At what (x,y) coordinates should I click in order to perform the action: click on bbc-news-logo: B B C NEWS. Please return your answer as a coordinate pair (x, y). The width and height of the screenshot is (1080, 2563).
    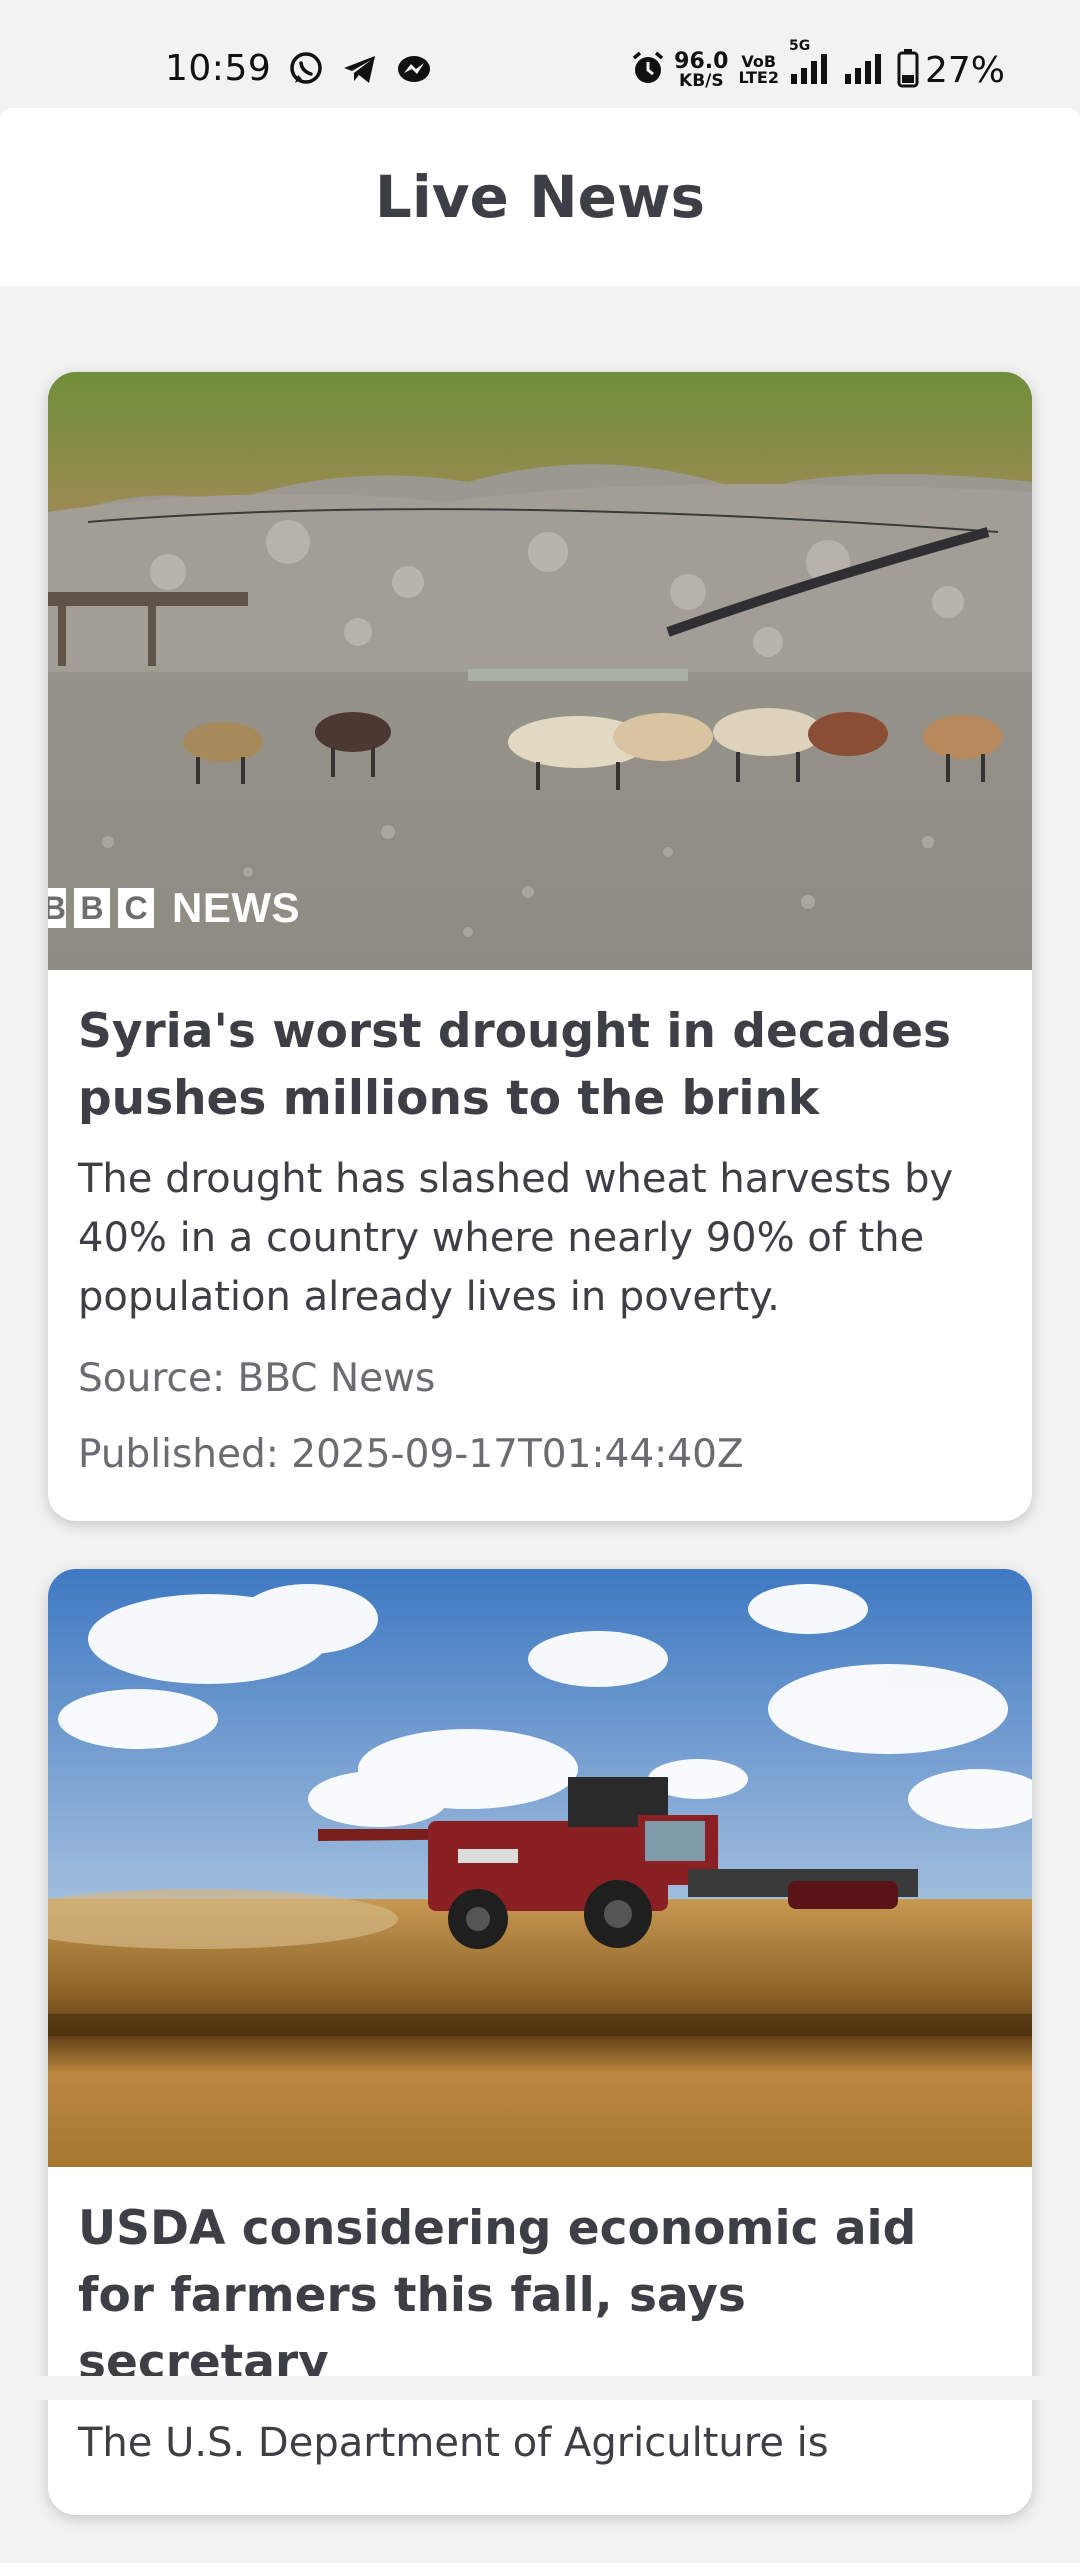
    Looking at the image, I should click on (174, 908).